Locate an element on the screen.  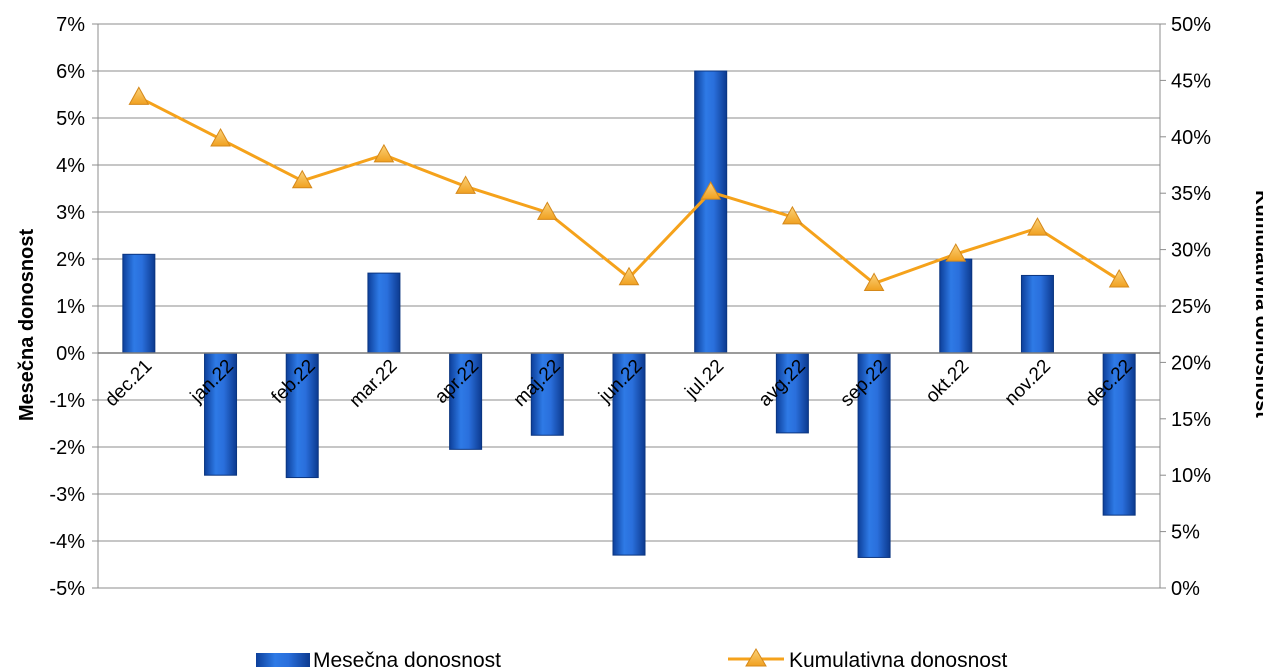
x-tick-label: jul.22 is located at coordinates (705, 380).